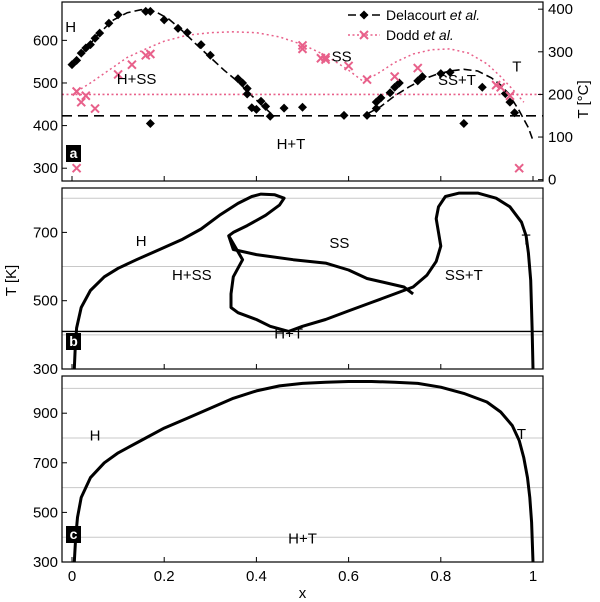 The height and width of the screenshot is (602, 600). What do you see at coordinates (560, 94) in the screenshot?
I see `y2tick-label-2: 200` at bounding box center [560, 94].